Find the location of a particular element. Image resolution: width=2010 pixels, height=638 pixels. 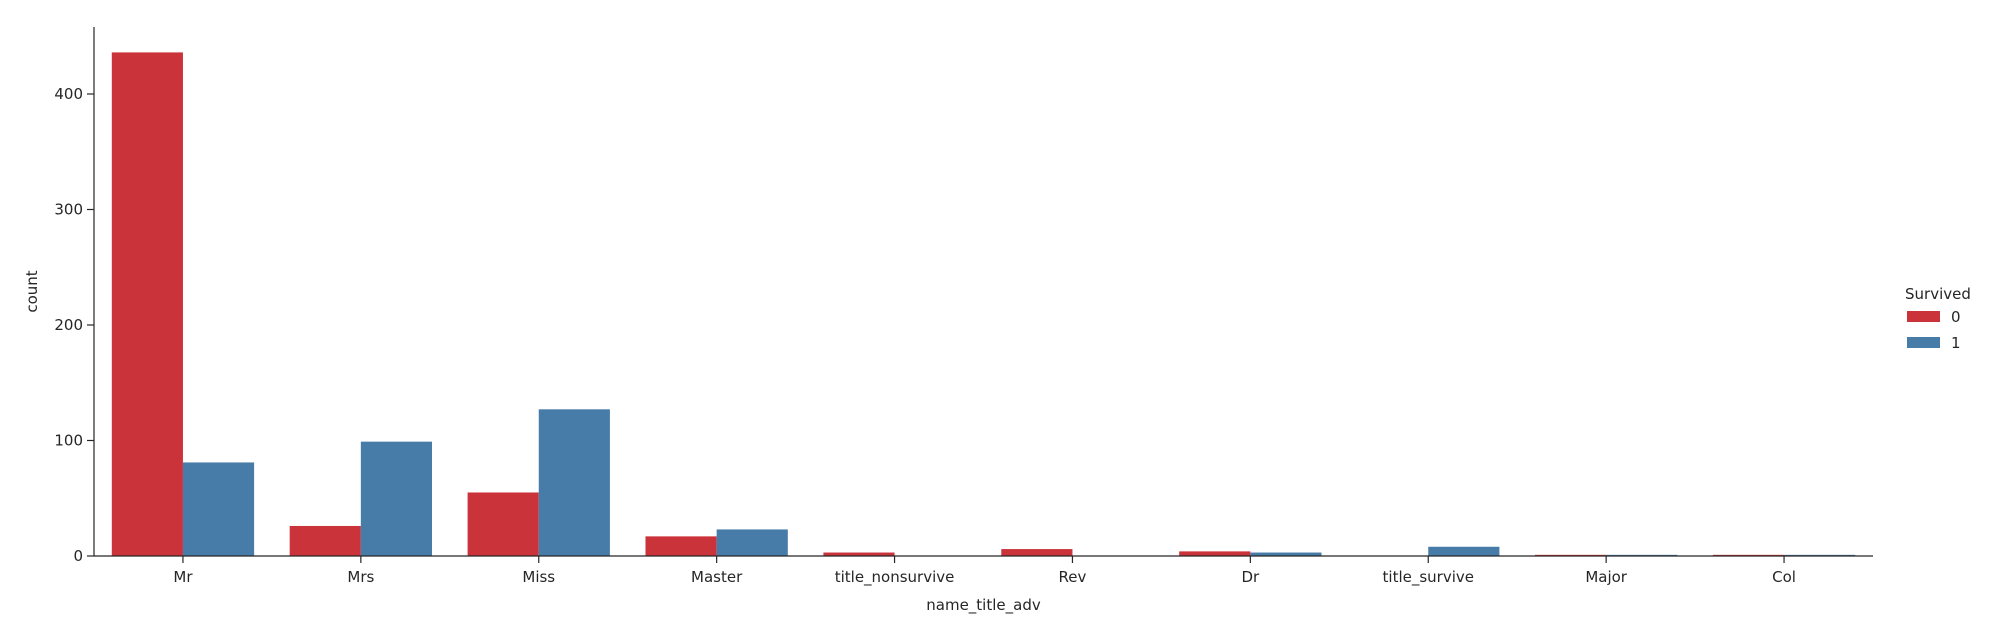

x-tick-label: Master is located at coordinates (717, 577).